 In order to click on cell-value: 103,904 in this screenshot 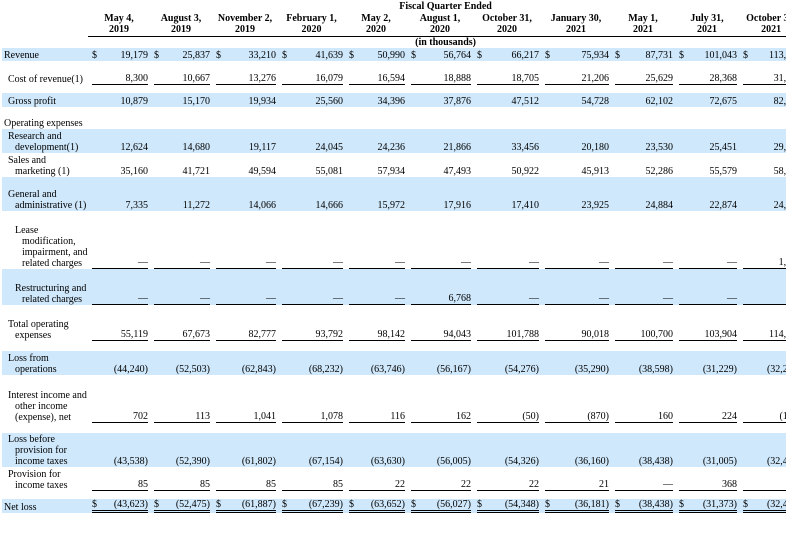, I will do `click(707, 329)`.